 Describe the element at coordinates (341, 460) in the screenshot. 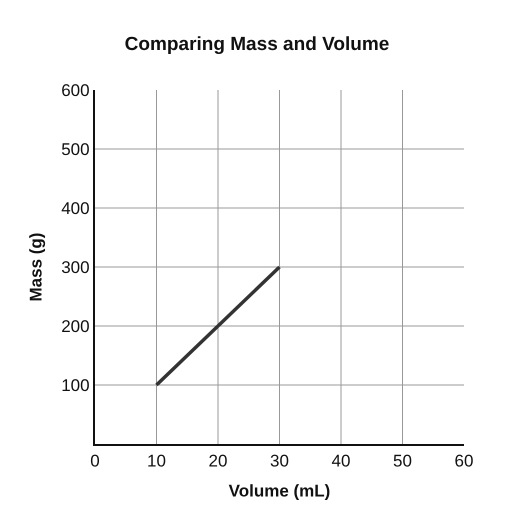

I see `x-tick-label: 40` at that location.